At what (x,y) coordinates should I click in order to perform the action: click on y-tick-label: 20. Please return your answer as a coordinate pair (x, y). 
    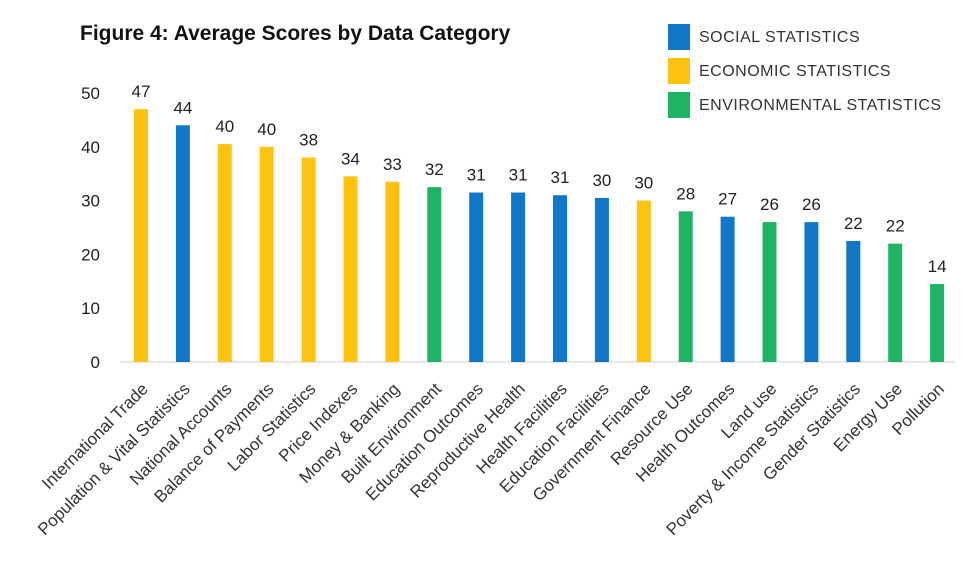
    Looking at the image, I should click on (90, 254).